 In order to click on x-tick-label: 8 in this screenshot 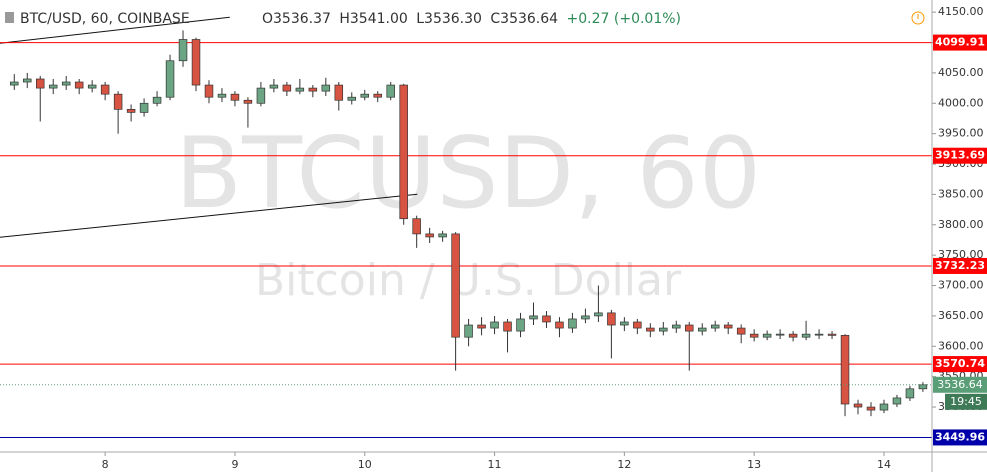, I will do `click(105, 464)`.